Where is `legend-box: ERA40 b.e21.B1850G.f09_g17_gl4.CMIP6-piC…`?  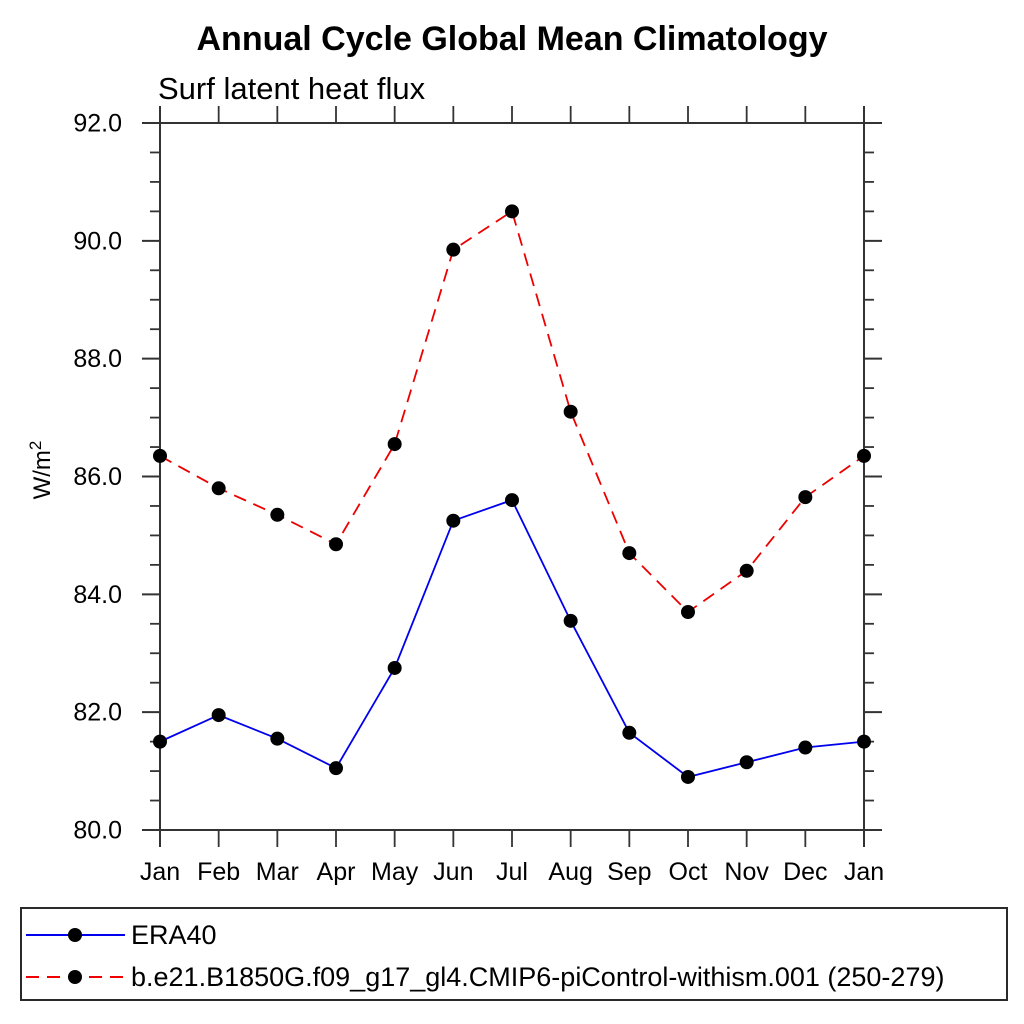
legend-box: ERA40 b.e21.B1850G.f09_g17_gl4.CMIP6-piC… is located at coordinates (514, 954).